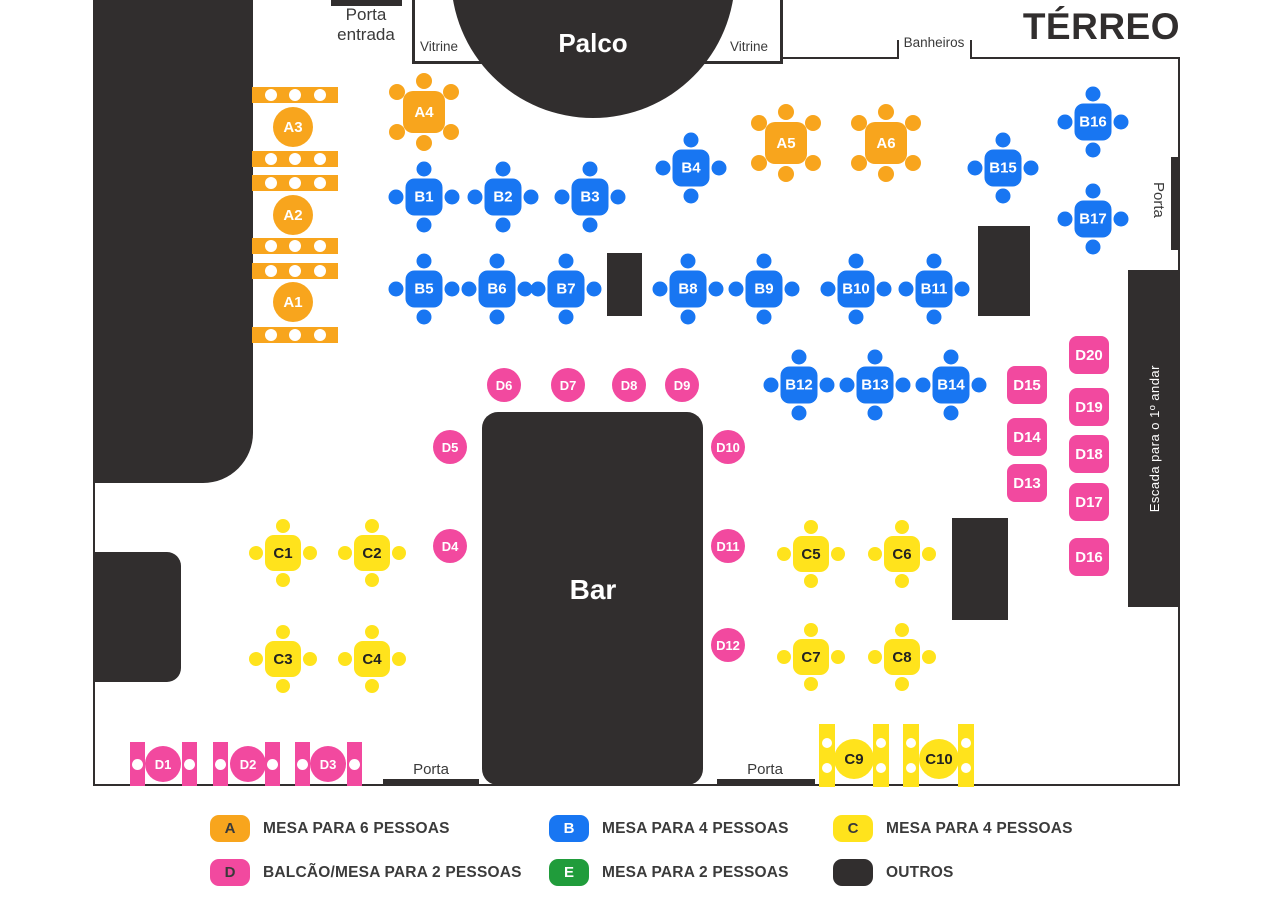 This screenshot has width=1280, height=904. What do you see at coordinates (592, 598) in the screenshot?
I see `bar-block` at bounding box center [592, 598].